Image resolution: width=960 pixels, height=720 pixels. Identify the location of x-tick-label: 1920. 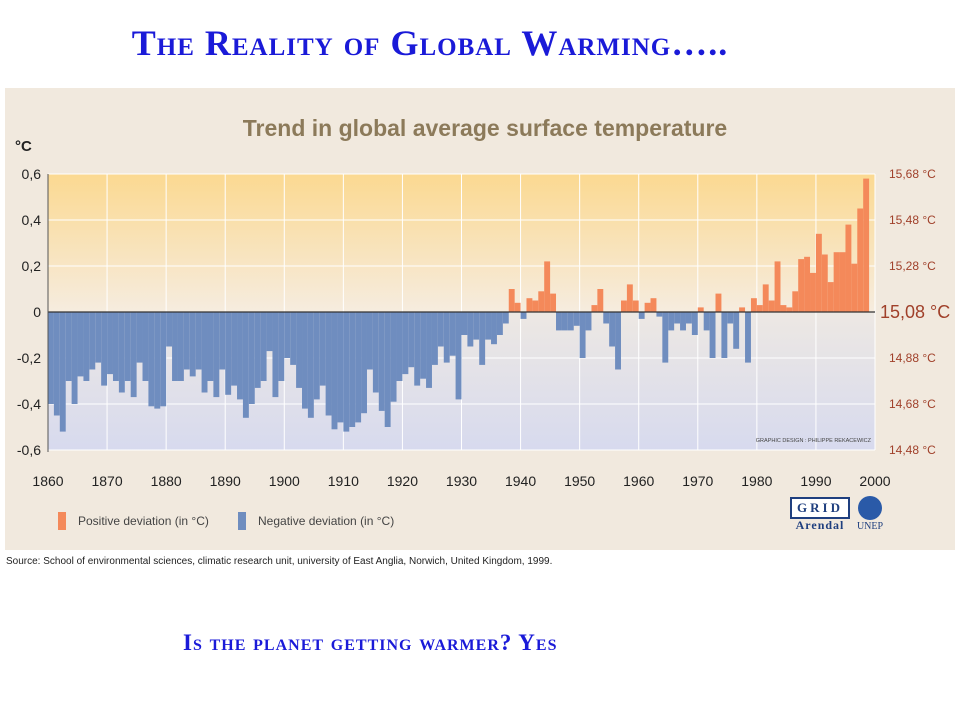
(402, 481).